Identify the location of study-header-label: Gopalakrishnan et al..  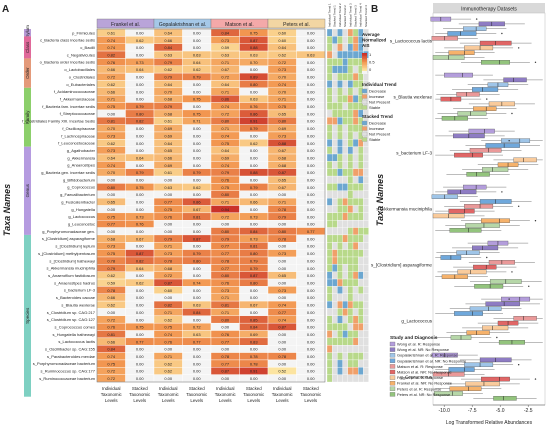
(182, 25).